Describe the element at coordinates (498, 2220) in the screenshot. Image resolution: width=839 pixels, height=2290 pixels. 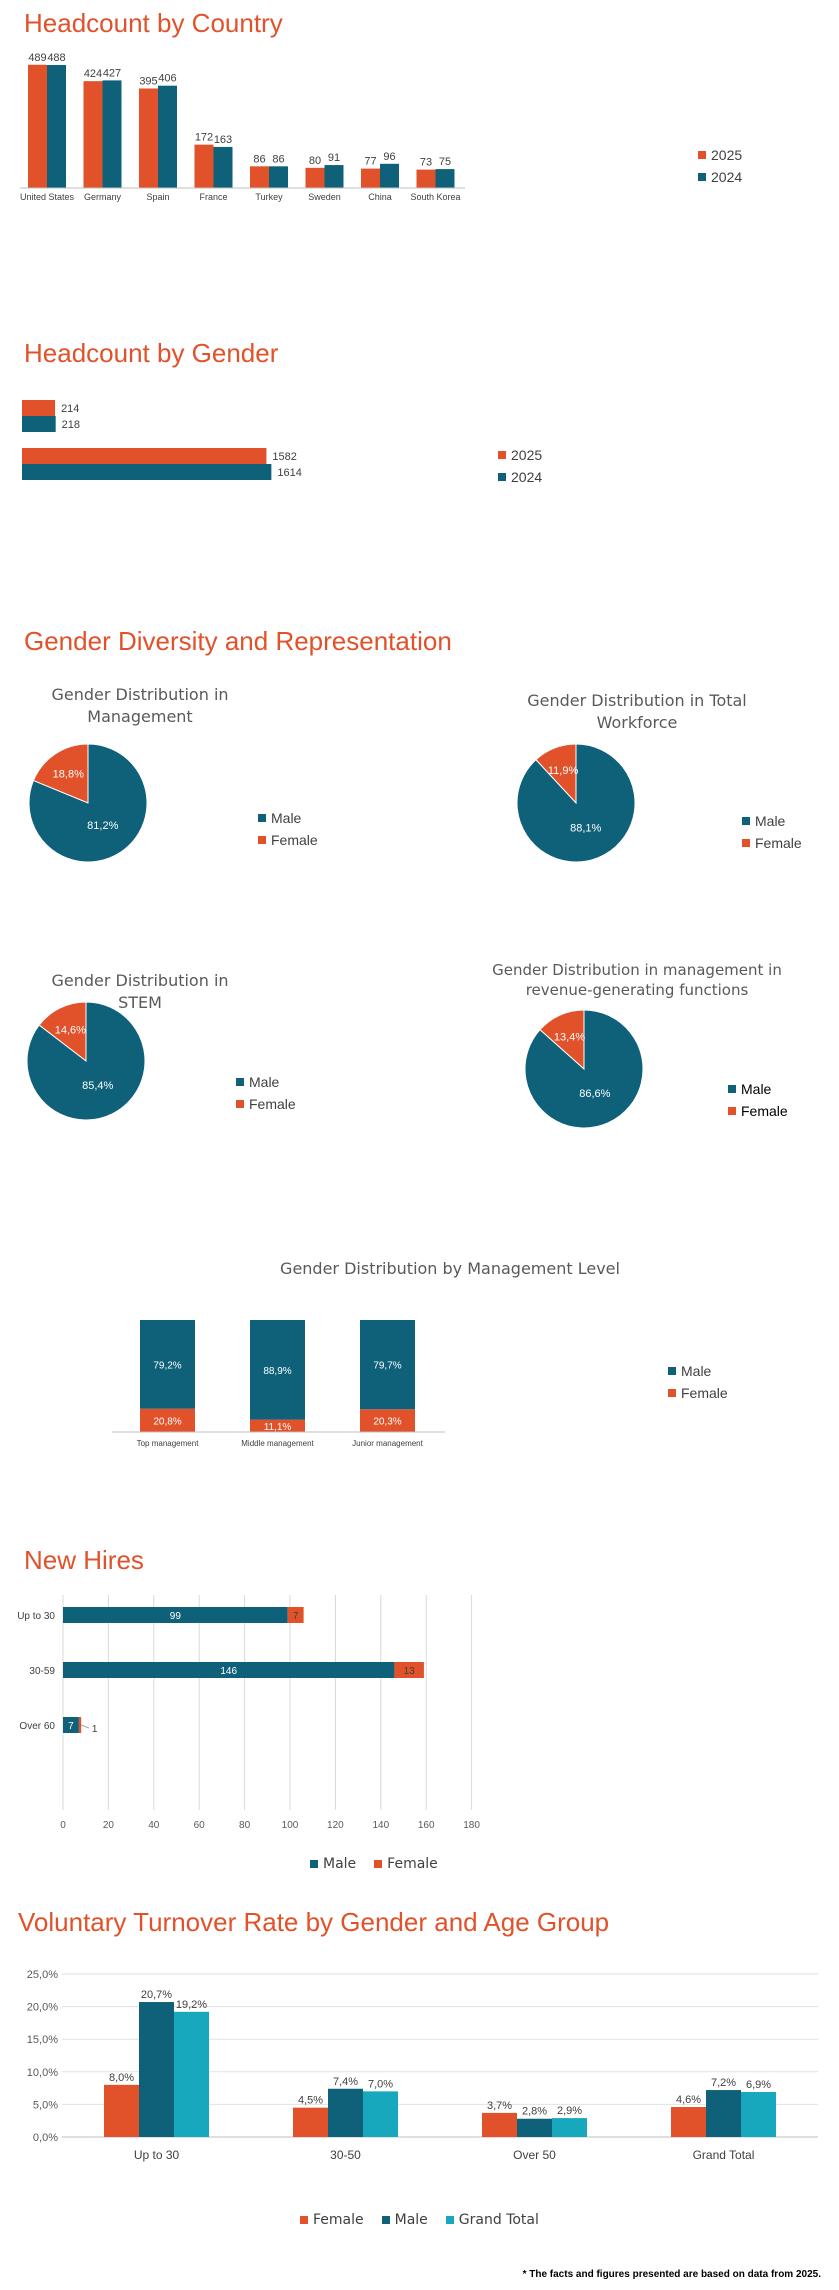
I see `legend-label-grand-total: Grand Total` at that location.